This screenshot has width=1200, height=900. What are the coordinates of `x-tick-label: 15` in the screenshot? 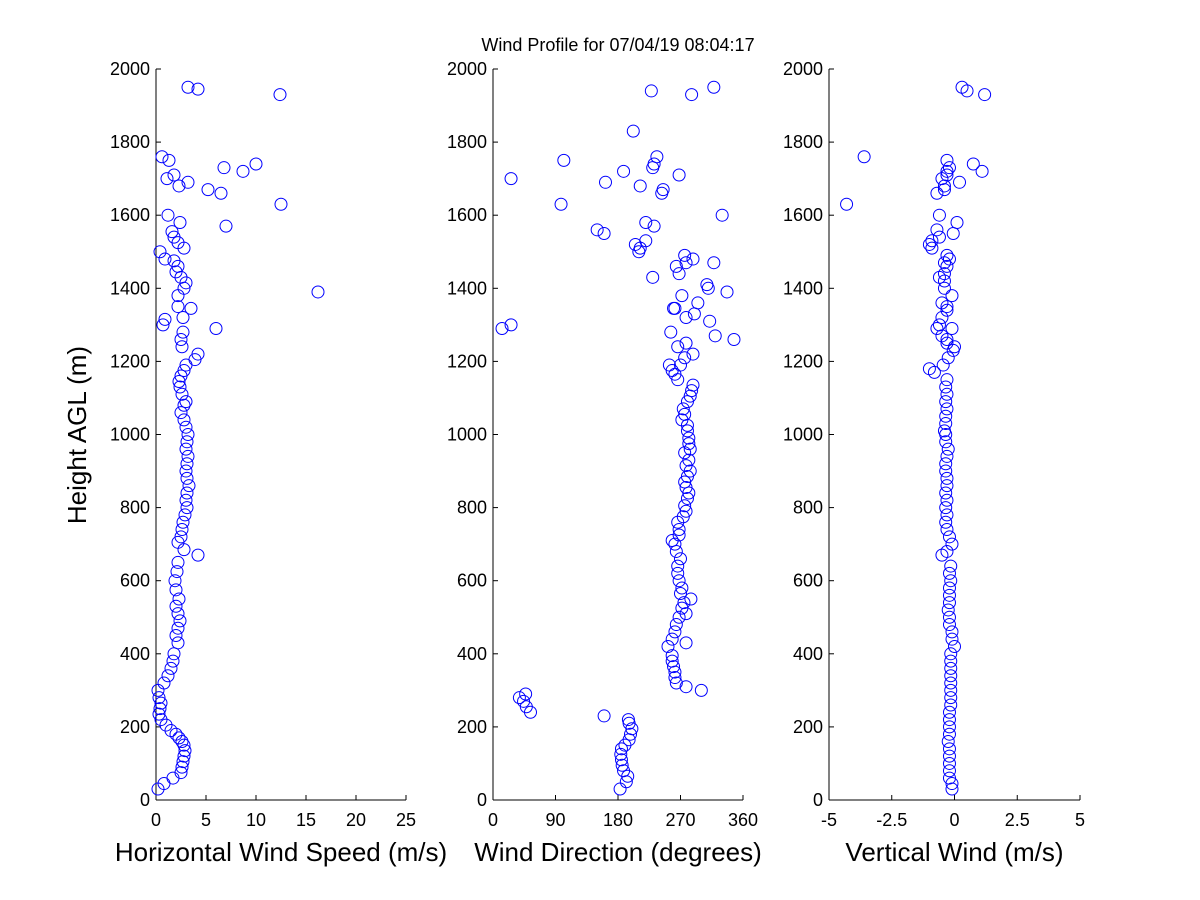 It's located at (306, 820).